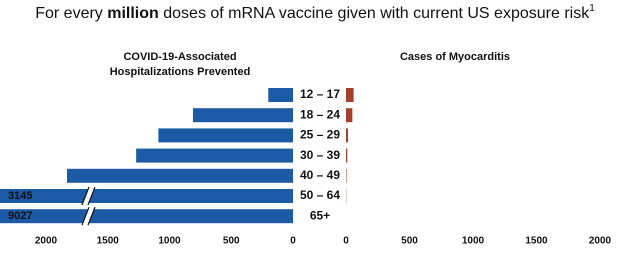 The image size is (630, 256). I want to click on category-label: 12 – 17, so click(320, 94).